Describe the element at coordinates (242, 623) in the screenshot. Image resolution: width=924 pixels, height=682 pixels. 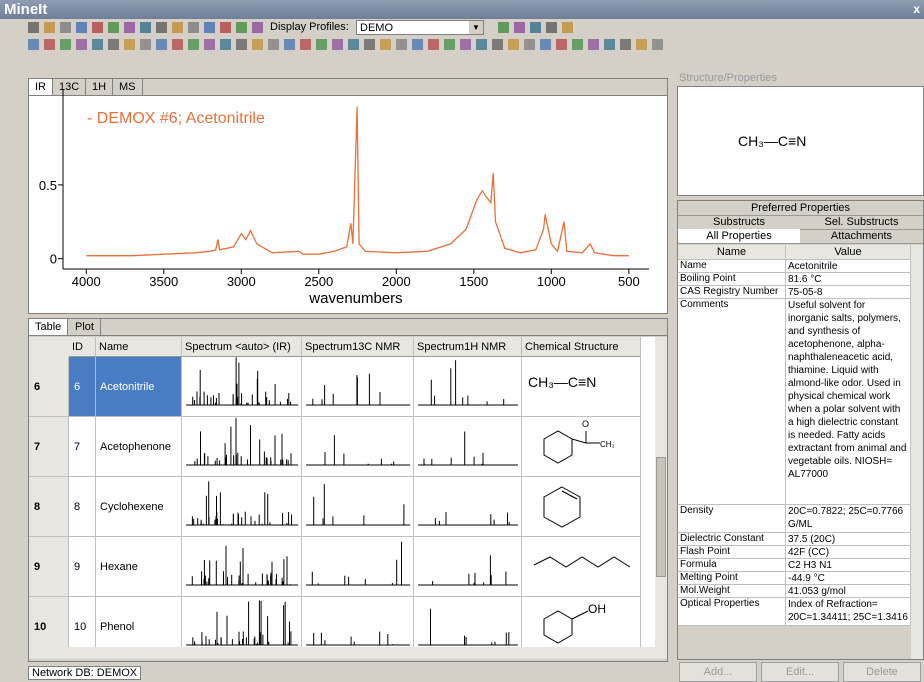
I see `mini-spectrum` at that location.